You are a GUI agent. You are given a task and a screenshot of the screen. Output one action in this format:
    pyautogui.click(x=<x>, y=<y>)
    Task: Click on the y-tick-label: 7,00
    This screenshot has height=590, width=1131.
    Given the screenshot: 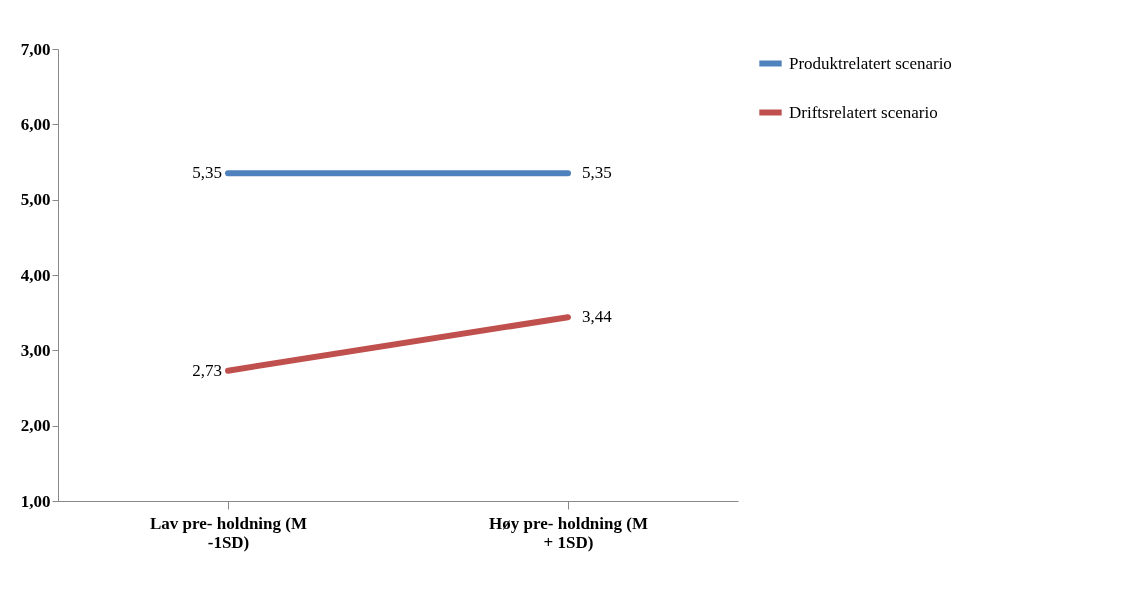 What is the action you would take?
    pyautogui.click(x=35, y=49)
    